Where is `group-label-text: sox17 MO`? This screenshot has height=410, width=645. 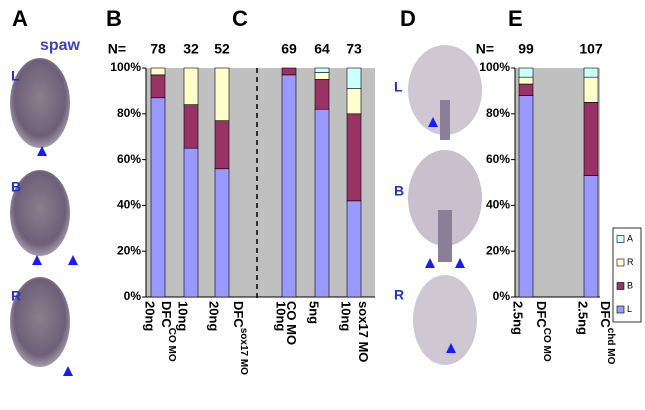 group-label-text: sox17 MO is located at coordinates (364, 331).